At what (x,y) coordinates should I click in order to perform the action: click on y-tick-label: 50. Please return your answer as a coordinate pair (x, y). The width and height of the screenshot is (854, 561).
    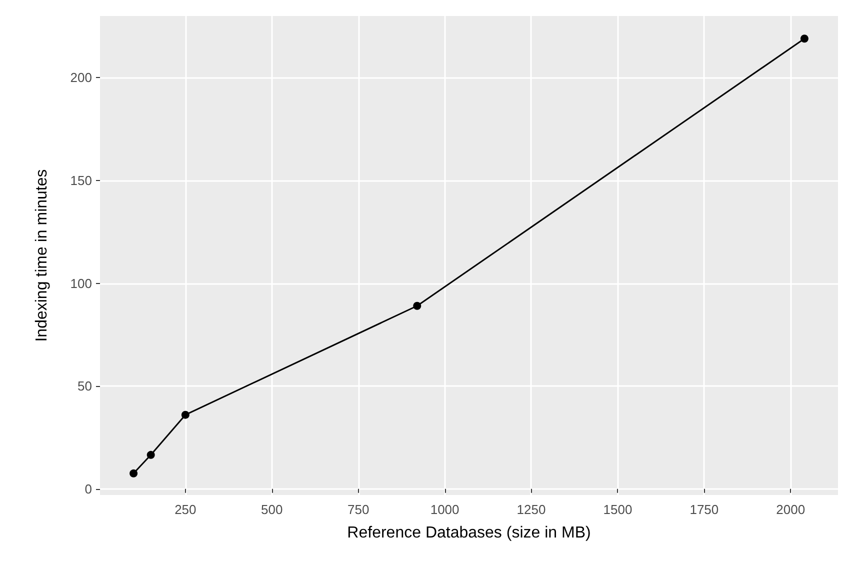
    Looking at the image, I should click on (85, 386).